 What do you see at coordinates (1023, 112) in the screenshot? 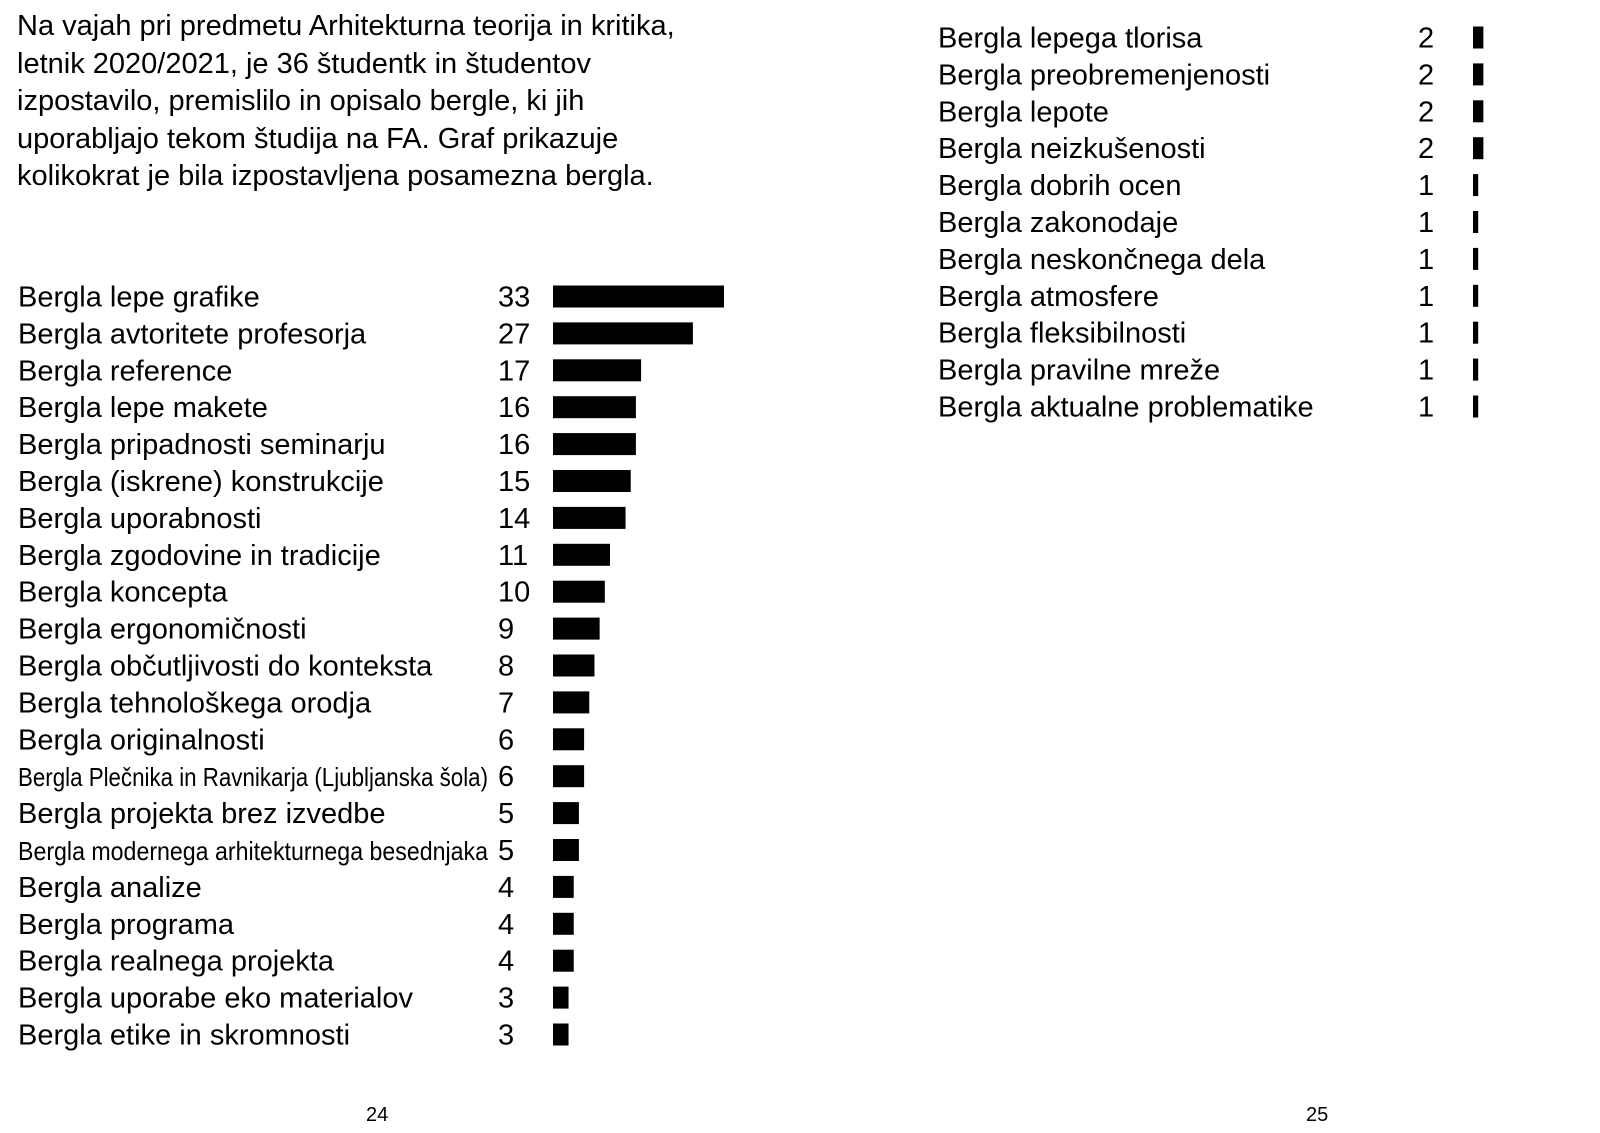
I see `category-label: Bergla lepote` at bounding box center [1023, 112].